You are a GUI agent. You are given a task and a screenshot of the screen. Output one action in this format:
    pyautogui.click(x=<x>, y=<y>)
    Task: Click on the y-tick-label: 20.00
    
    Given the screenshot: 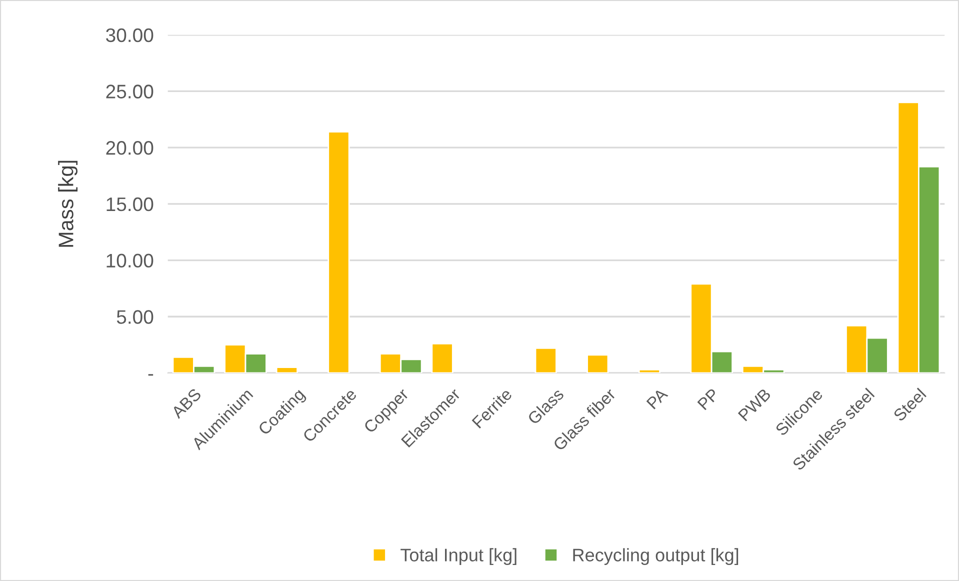 What is the action you would take?
    pyautogui.click(x=130, y=148)
    